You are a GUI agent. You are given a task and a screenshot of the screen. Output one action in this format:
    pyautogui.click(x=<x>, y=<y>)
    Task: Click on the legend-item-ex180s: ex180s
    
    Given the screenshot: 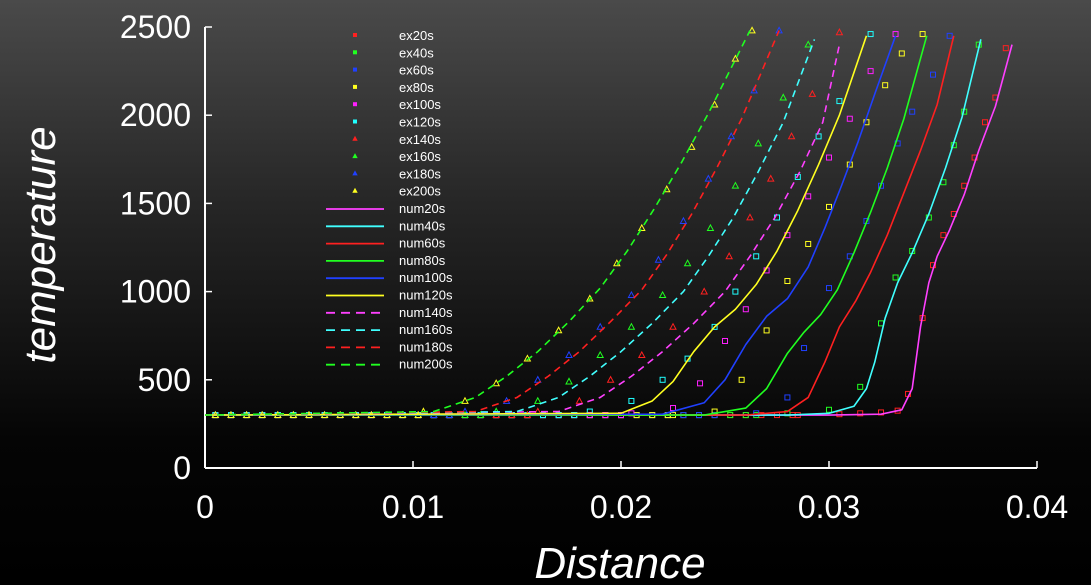 What is the action you would take?
    pyautogui.click(x=396, y=173)
    